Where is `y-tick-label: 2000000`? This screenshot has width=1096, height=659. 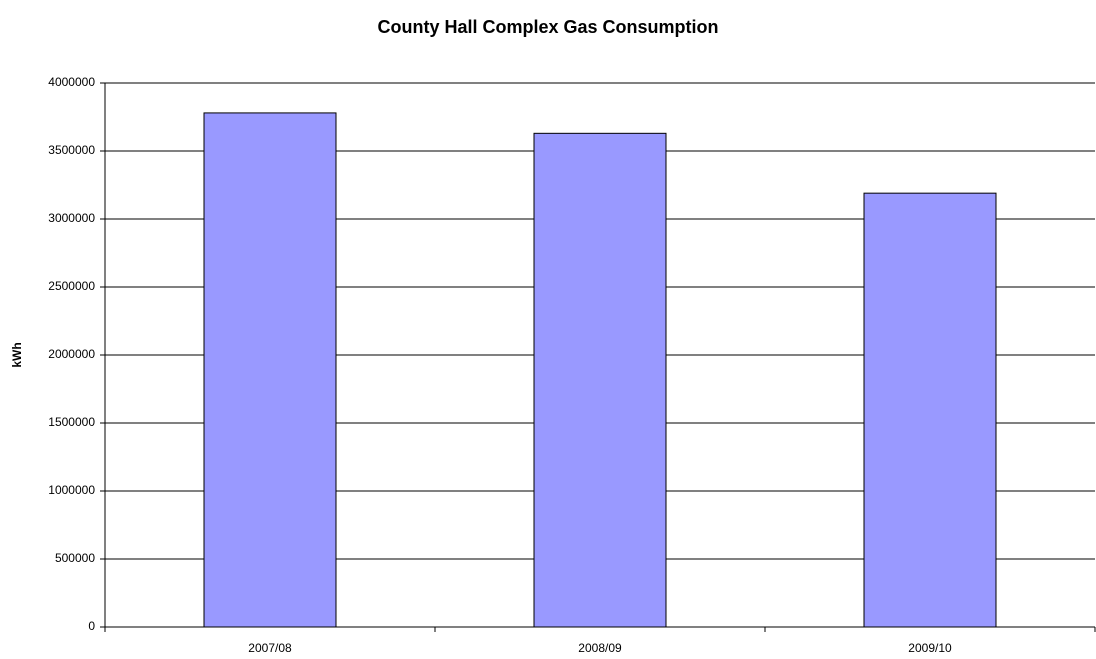 y-tick-label: 2000000 is located at coordinates (71, 354).